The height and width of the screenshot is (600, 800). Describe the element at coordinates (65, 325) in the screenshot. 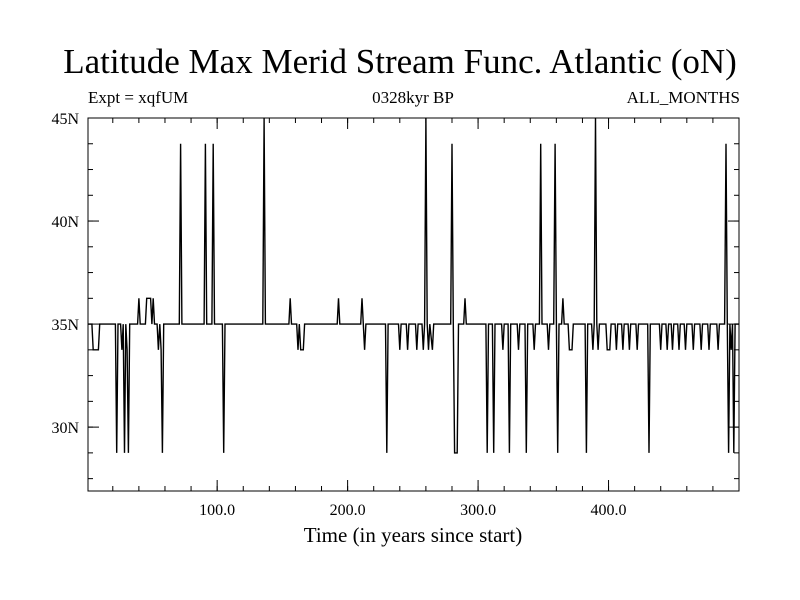

I see `y-tick-label: 35N` at that location.